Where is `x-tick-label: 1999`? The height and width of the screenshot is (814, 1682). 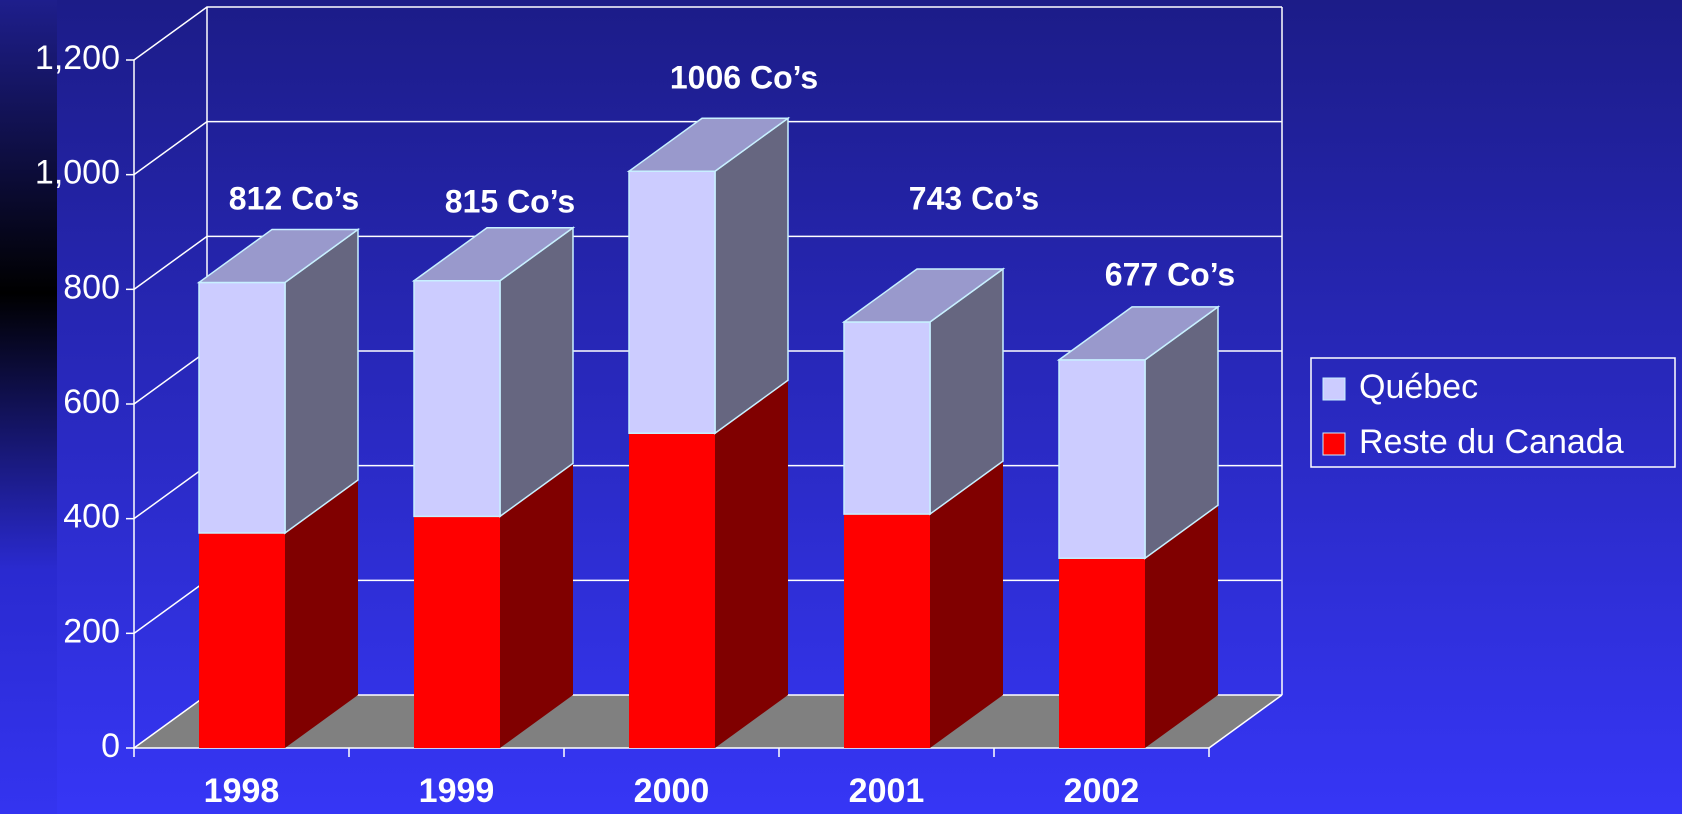 x-tick-label: 1999 is located at coordinates (457, 791).